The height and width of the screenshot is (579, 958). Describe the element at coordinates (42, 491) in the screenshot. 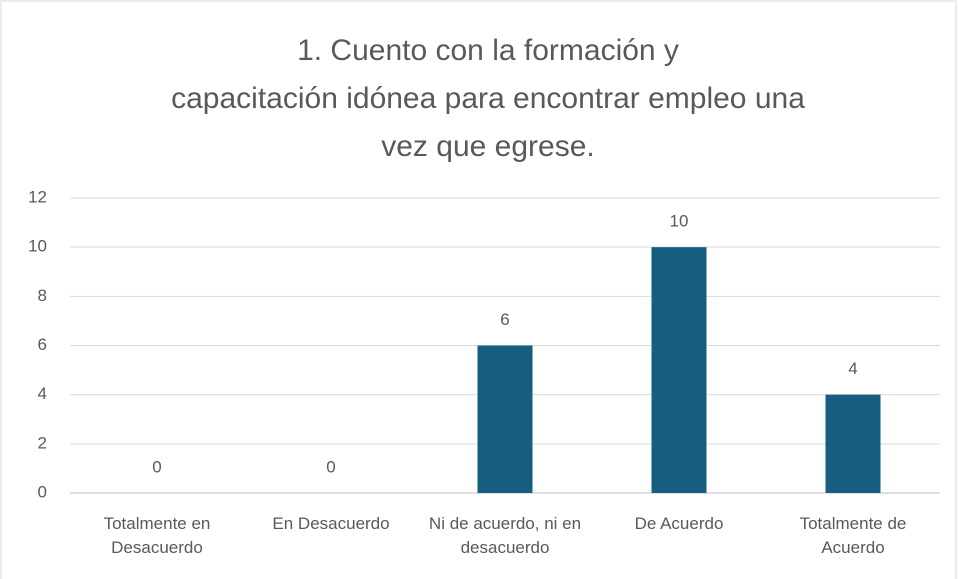

I see `y-tick-label: 0` at that location.